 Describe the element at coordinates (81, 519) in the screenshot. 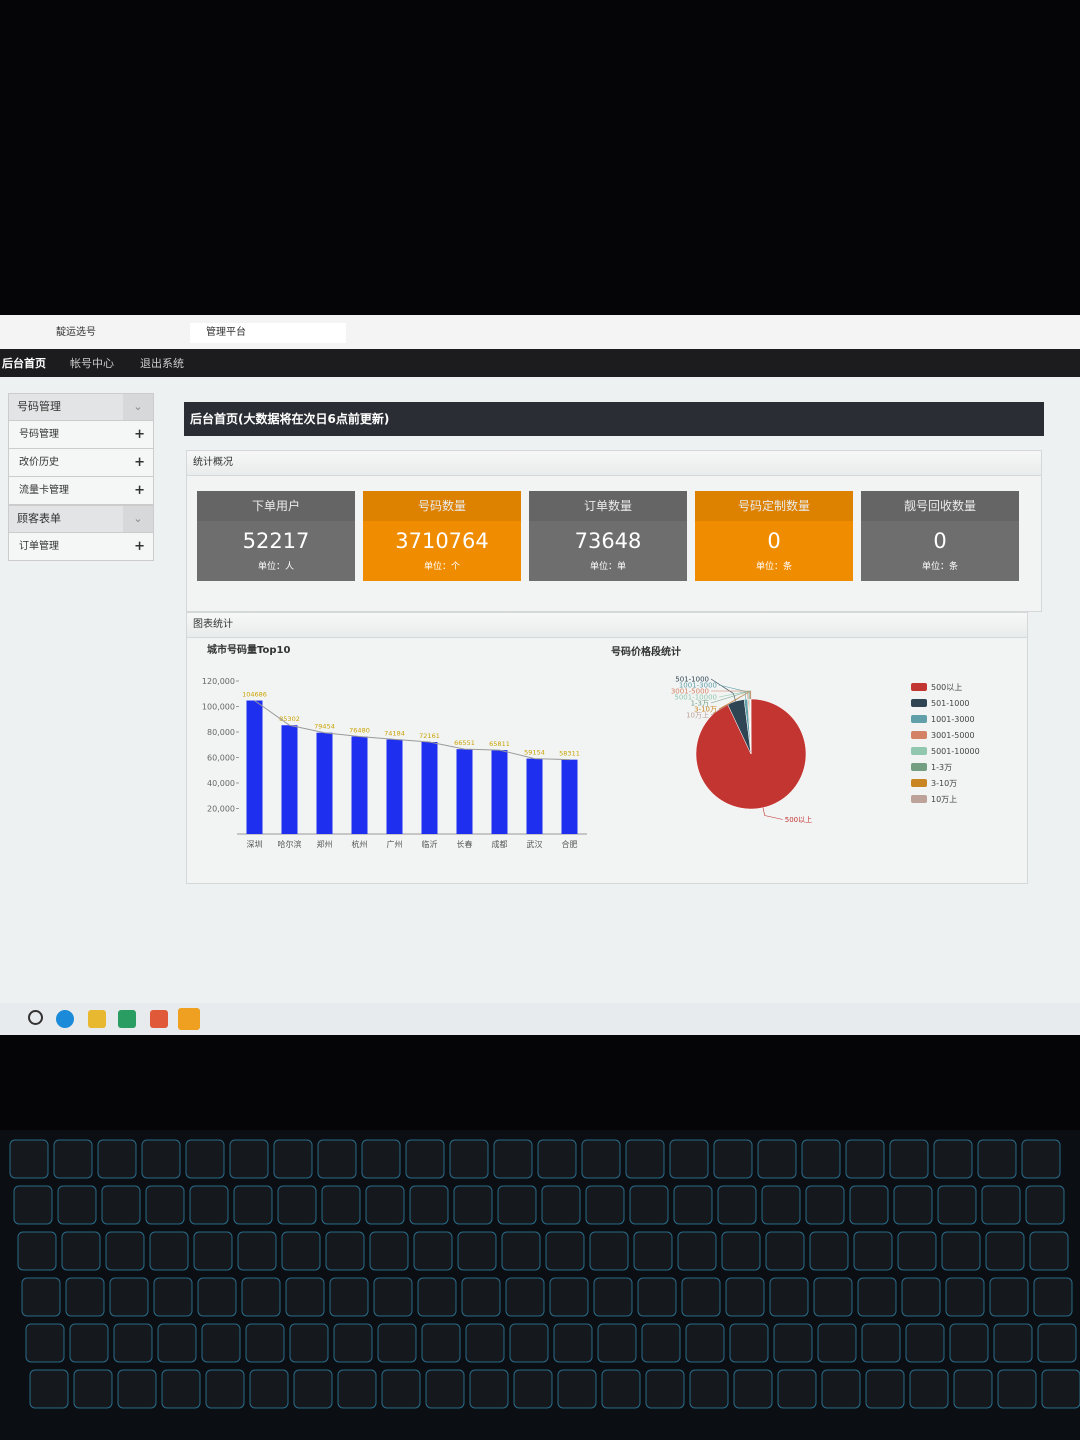

I see `sidebar-group: 顾客表单` at that location.